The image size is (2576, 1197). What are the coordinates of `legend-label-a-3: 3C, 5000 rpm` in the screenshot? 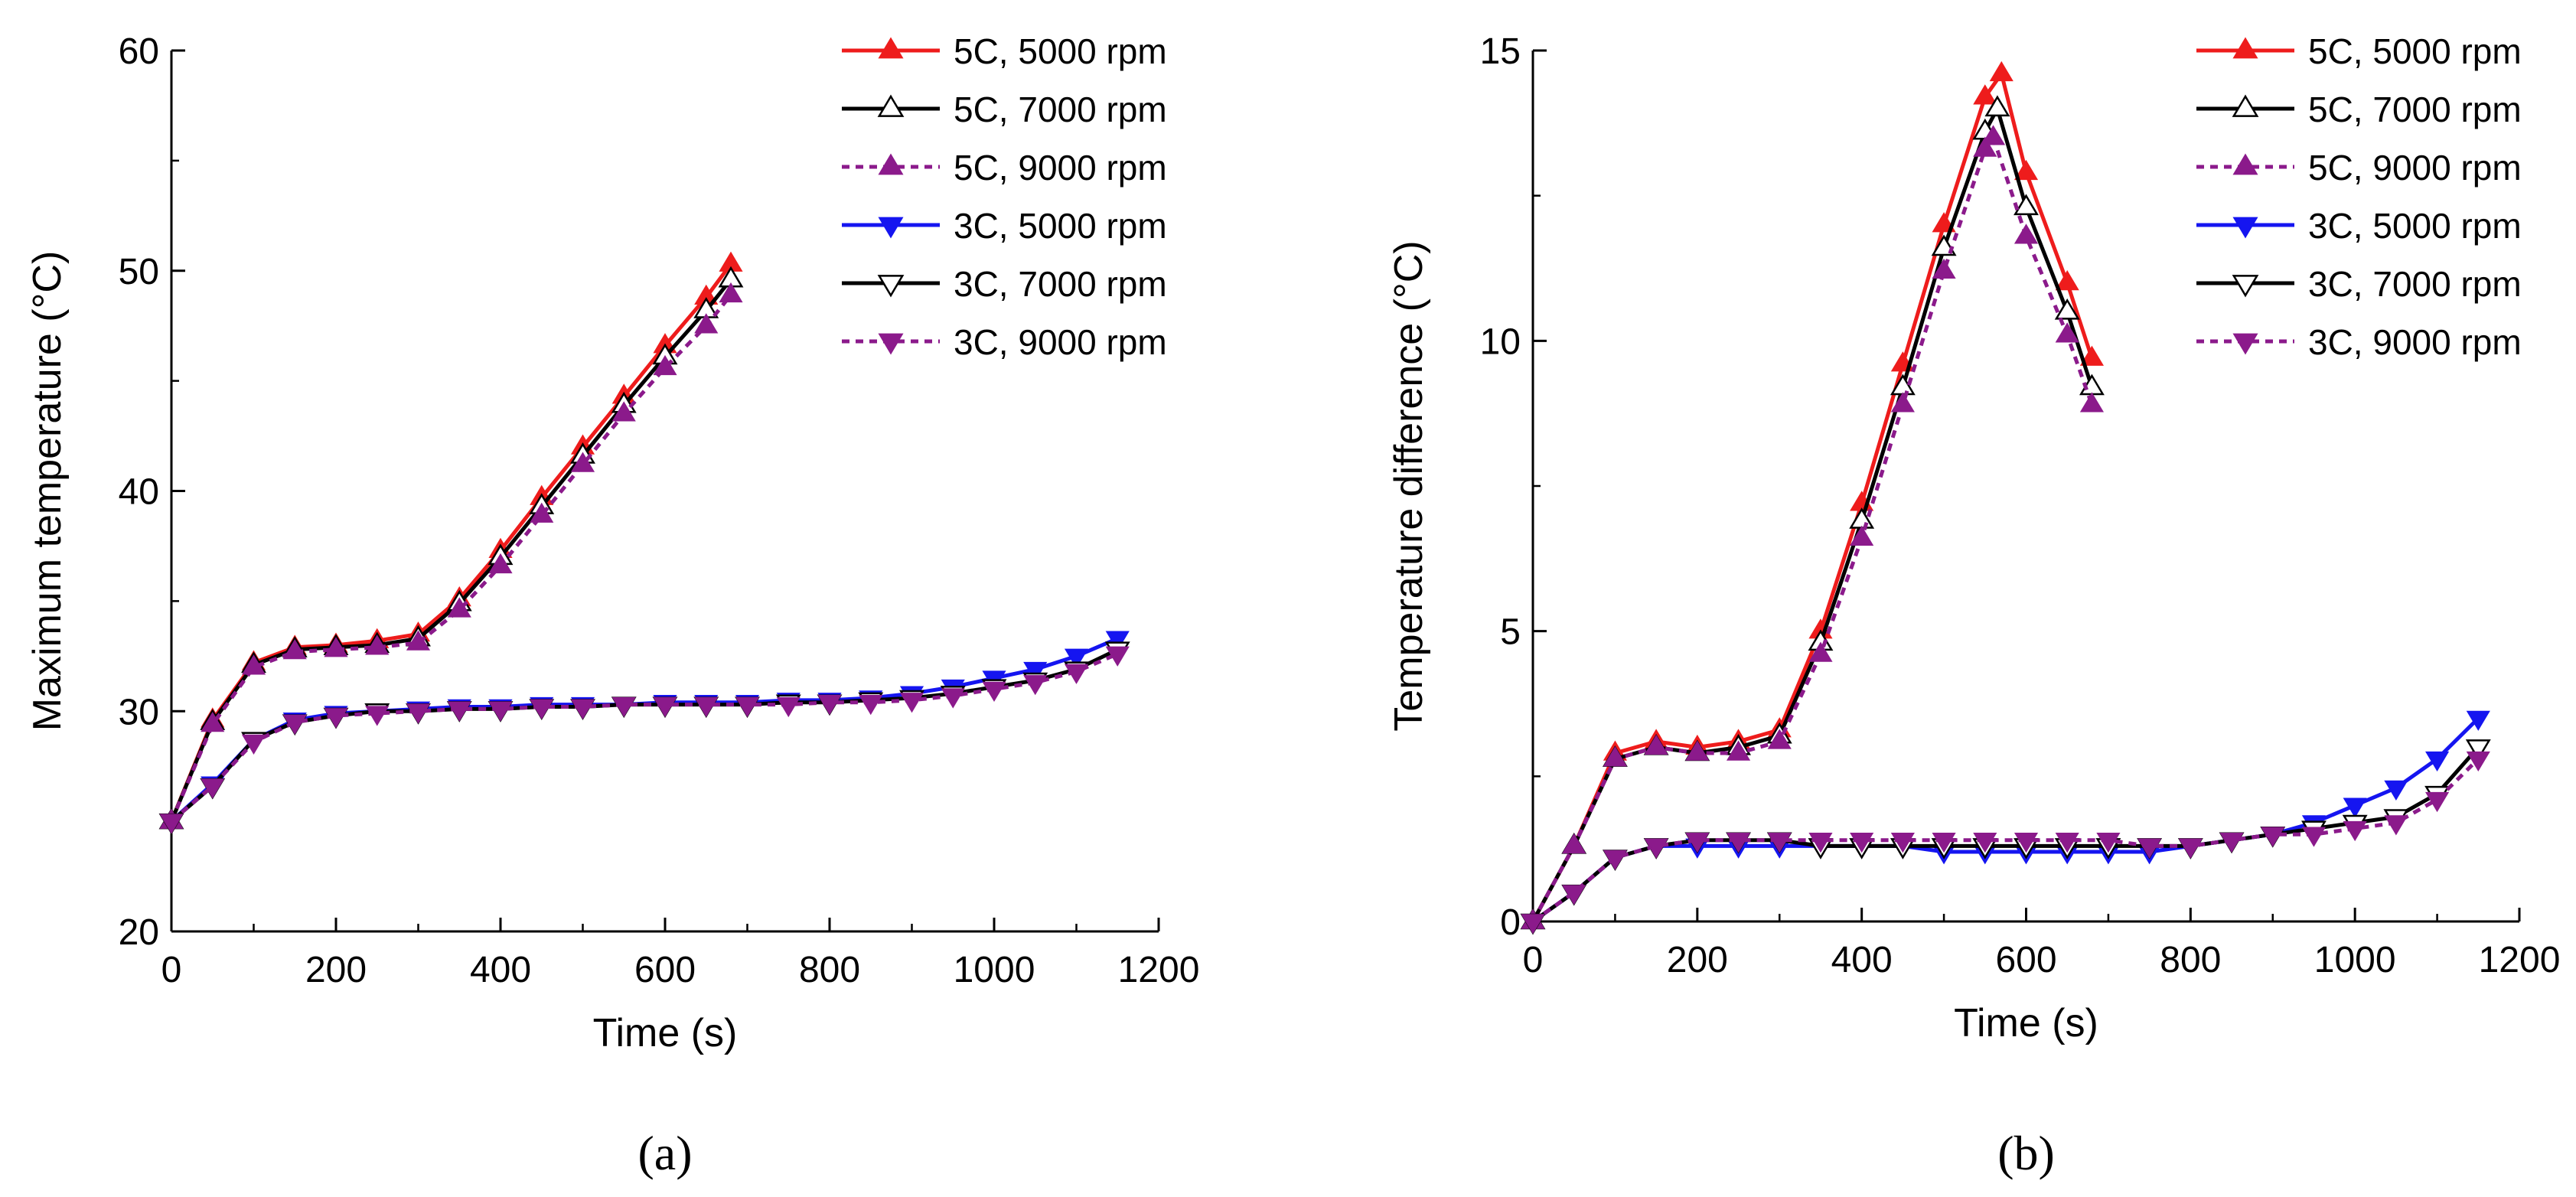 It's located at (1060, 226).